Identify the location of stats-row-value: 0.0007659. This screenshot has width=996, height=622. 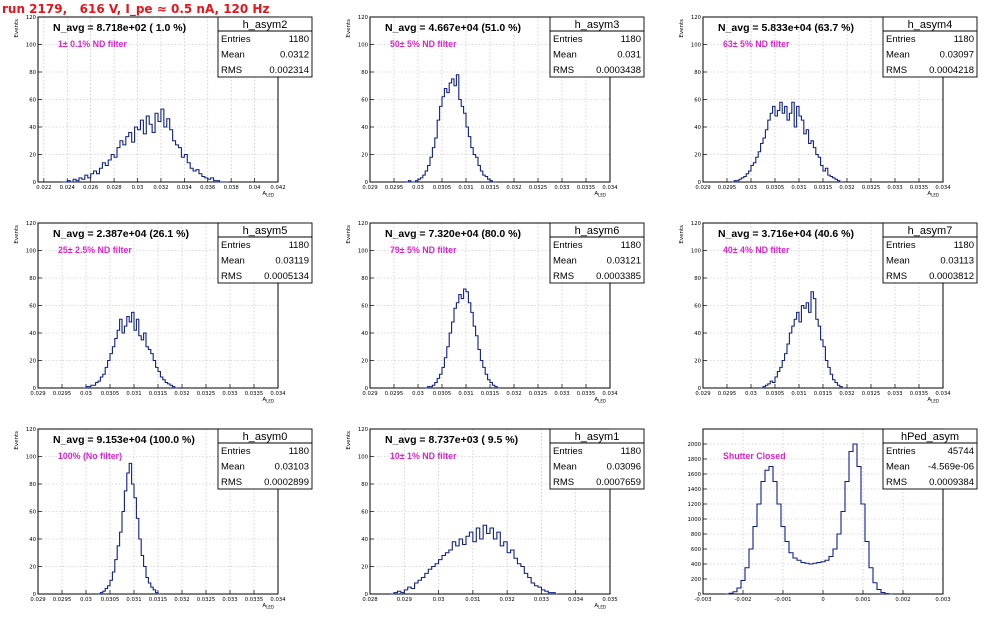
(618, 482).